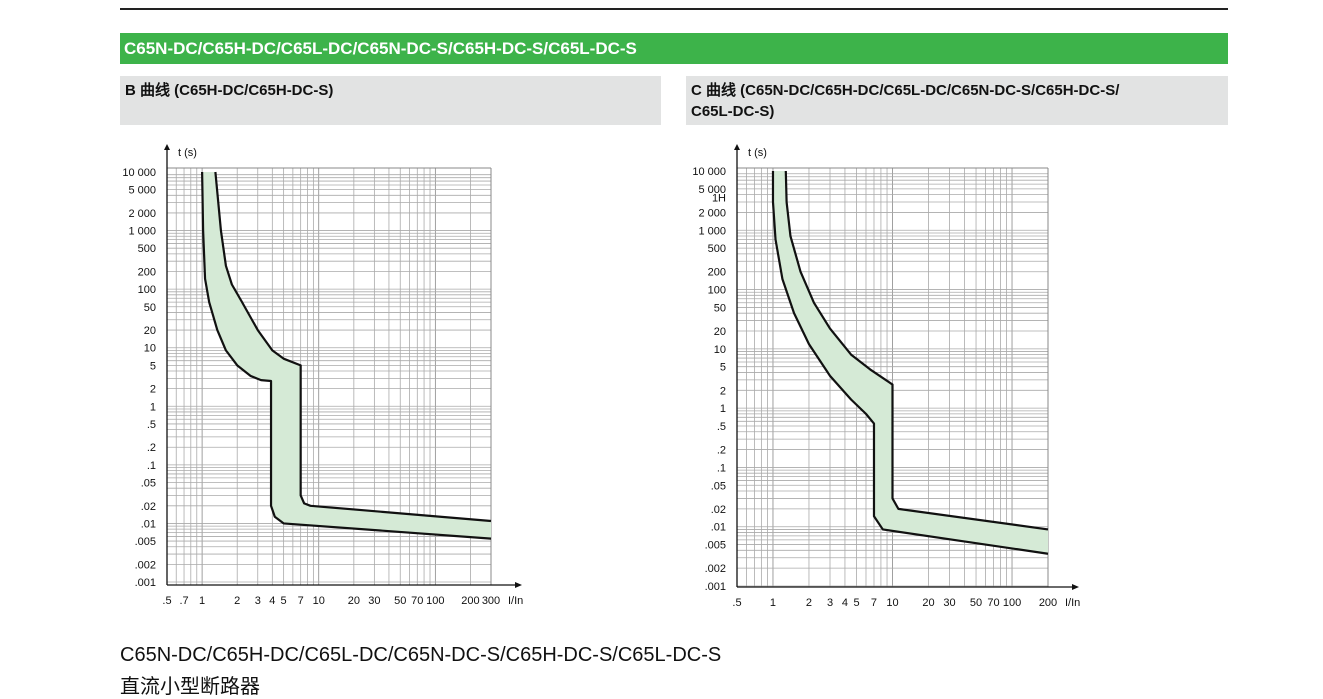 The width and height of the screenshot is (1323, 699). I want to click on c-curve-title-line2: C65L-DC-S), so click(733, 111).